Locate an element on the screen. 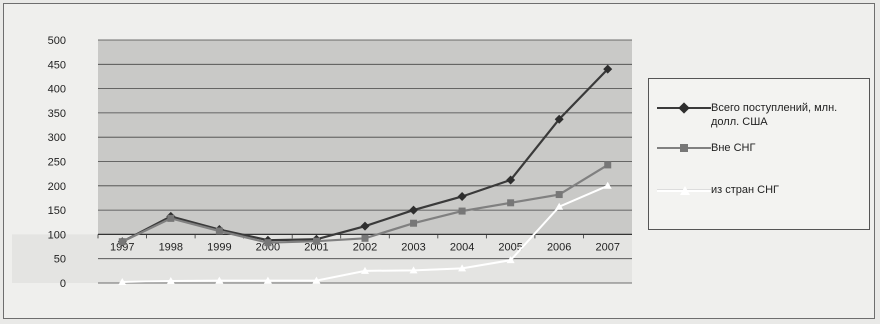 The height and width of the screenshot is (324, 880). legend-label-total: Всего поступлений, млн. долл. США is located at coordinates (774, 115).